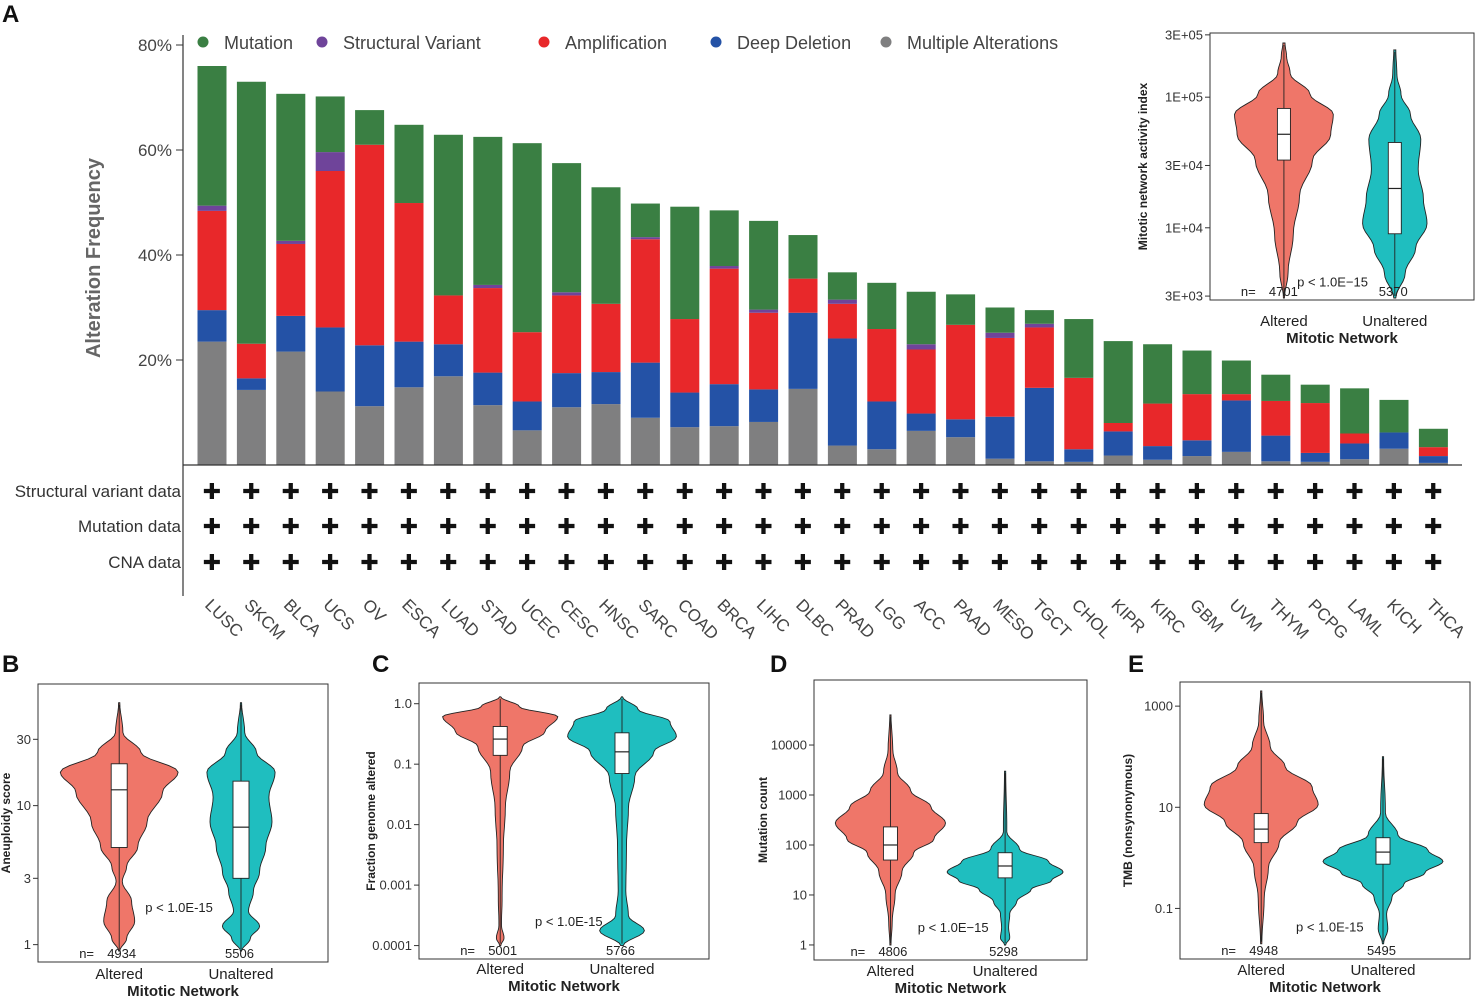 The width and height of the screenshot is (1477, 996). I want to click on x-tick-label: DLBC, so click(815, 618).